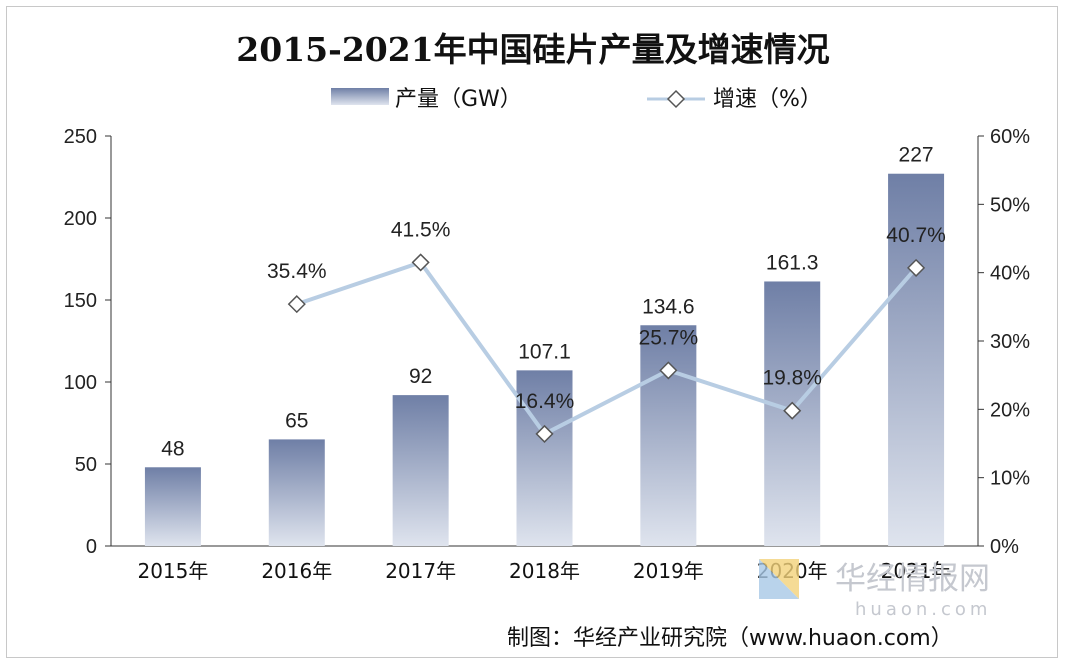 This screenshot has height=666, width=1066. What do you see at coordinates (669, 337) in the screenshot?
I see `growth-value-label: 25.7%` at bounding box center [669, 337].